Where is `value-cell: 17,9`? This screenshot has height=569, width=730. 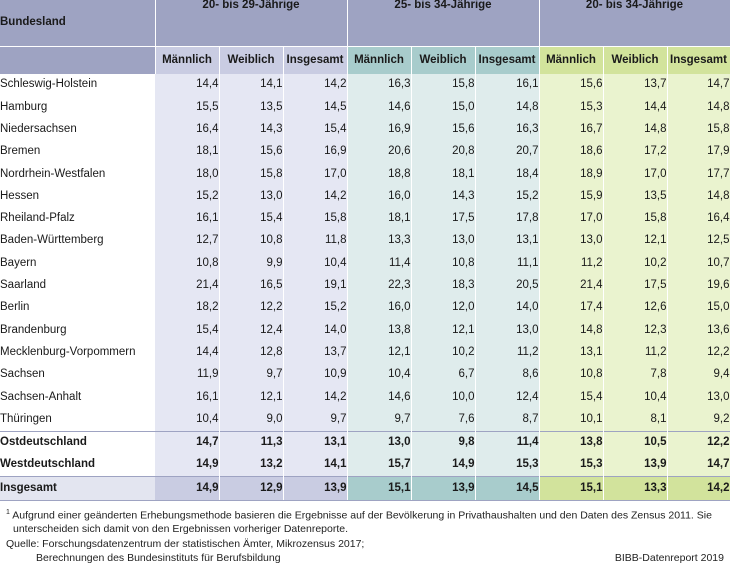 value-cell: 17,9 is located at coordinates (698, 152).